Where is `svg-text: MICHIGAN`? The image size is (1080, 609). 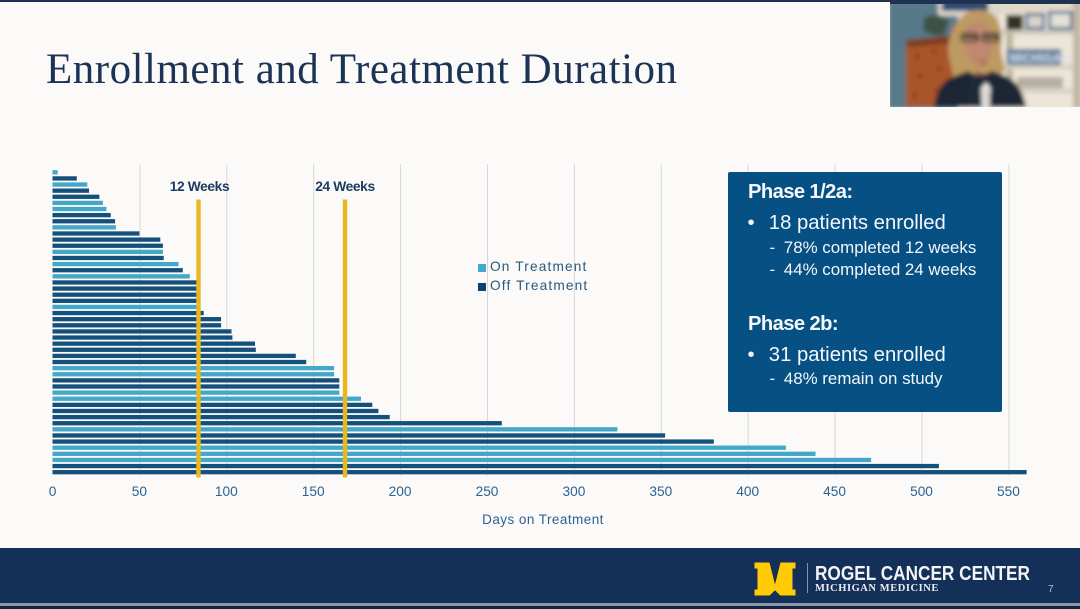 svg-text: MICHIGAN is located at coordinates (1040, 59).